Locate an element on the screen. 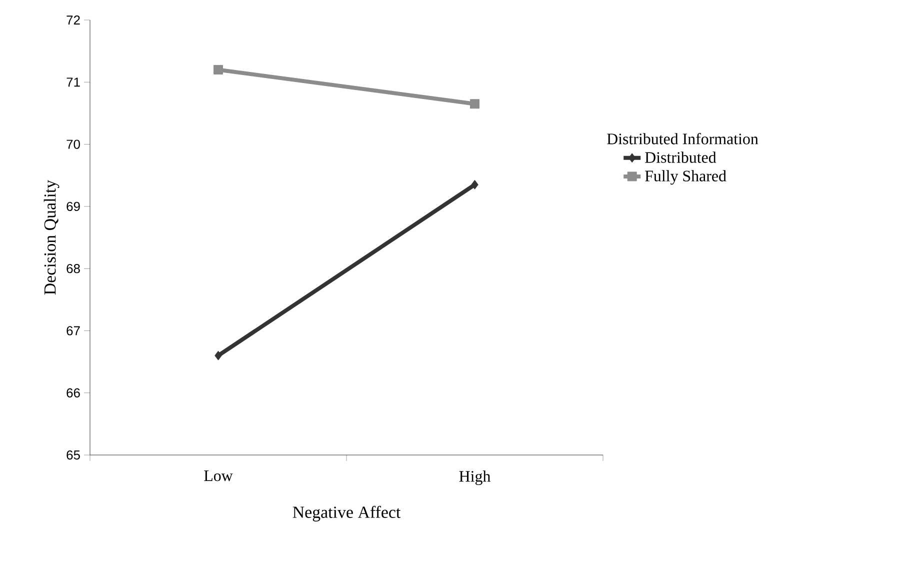 This screenshot has width=901, height=565. y-tick-label: 65 is located at coordinates (73, 455).